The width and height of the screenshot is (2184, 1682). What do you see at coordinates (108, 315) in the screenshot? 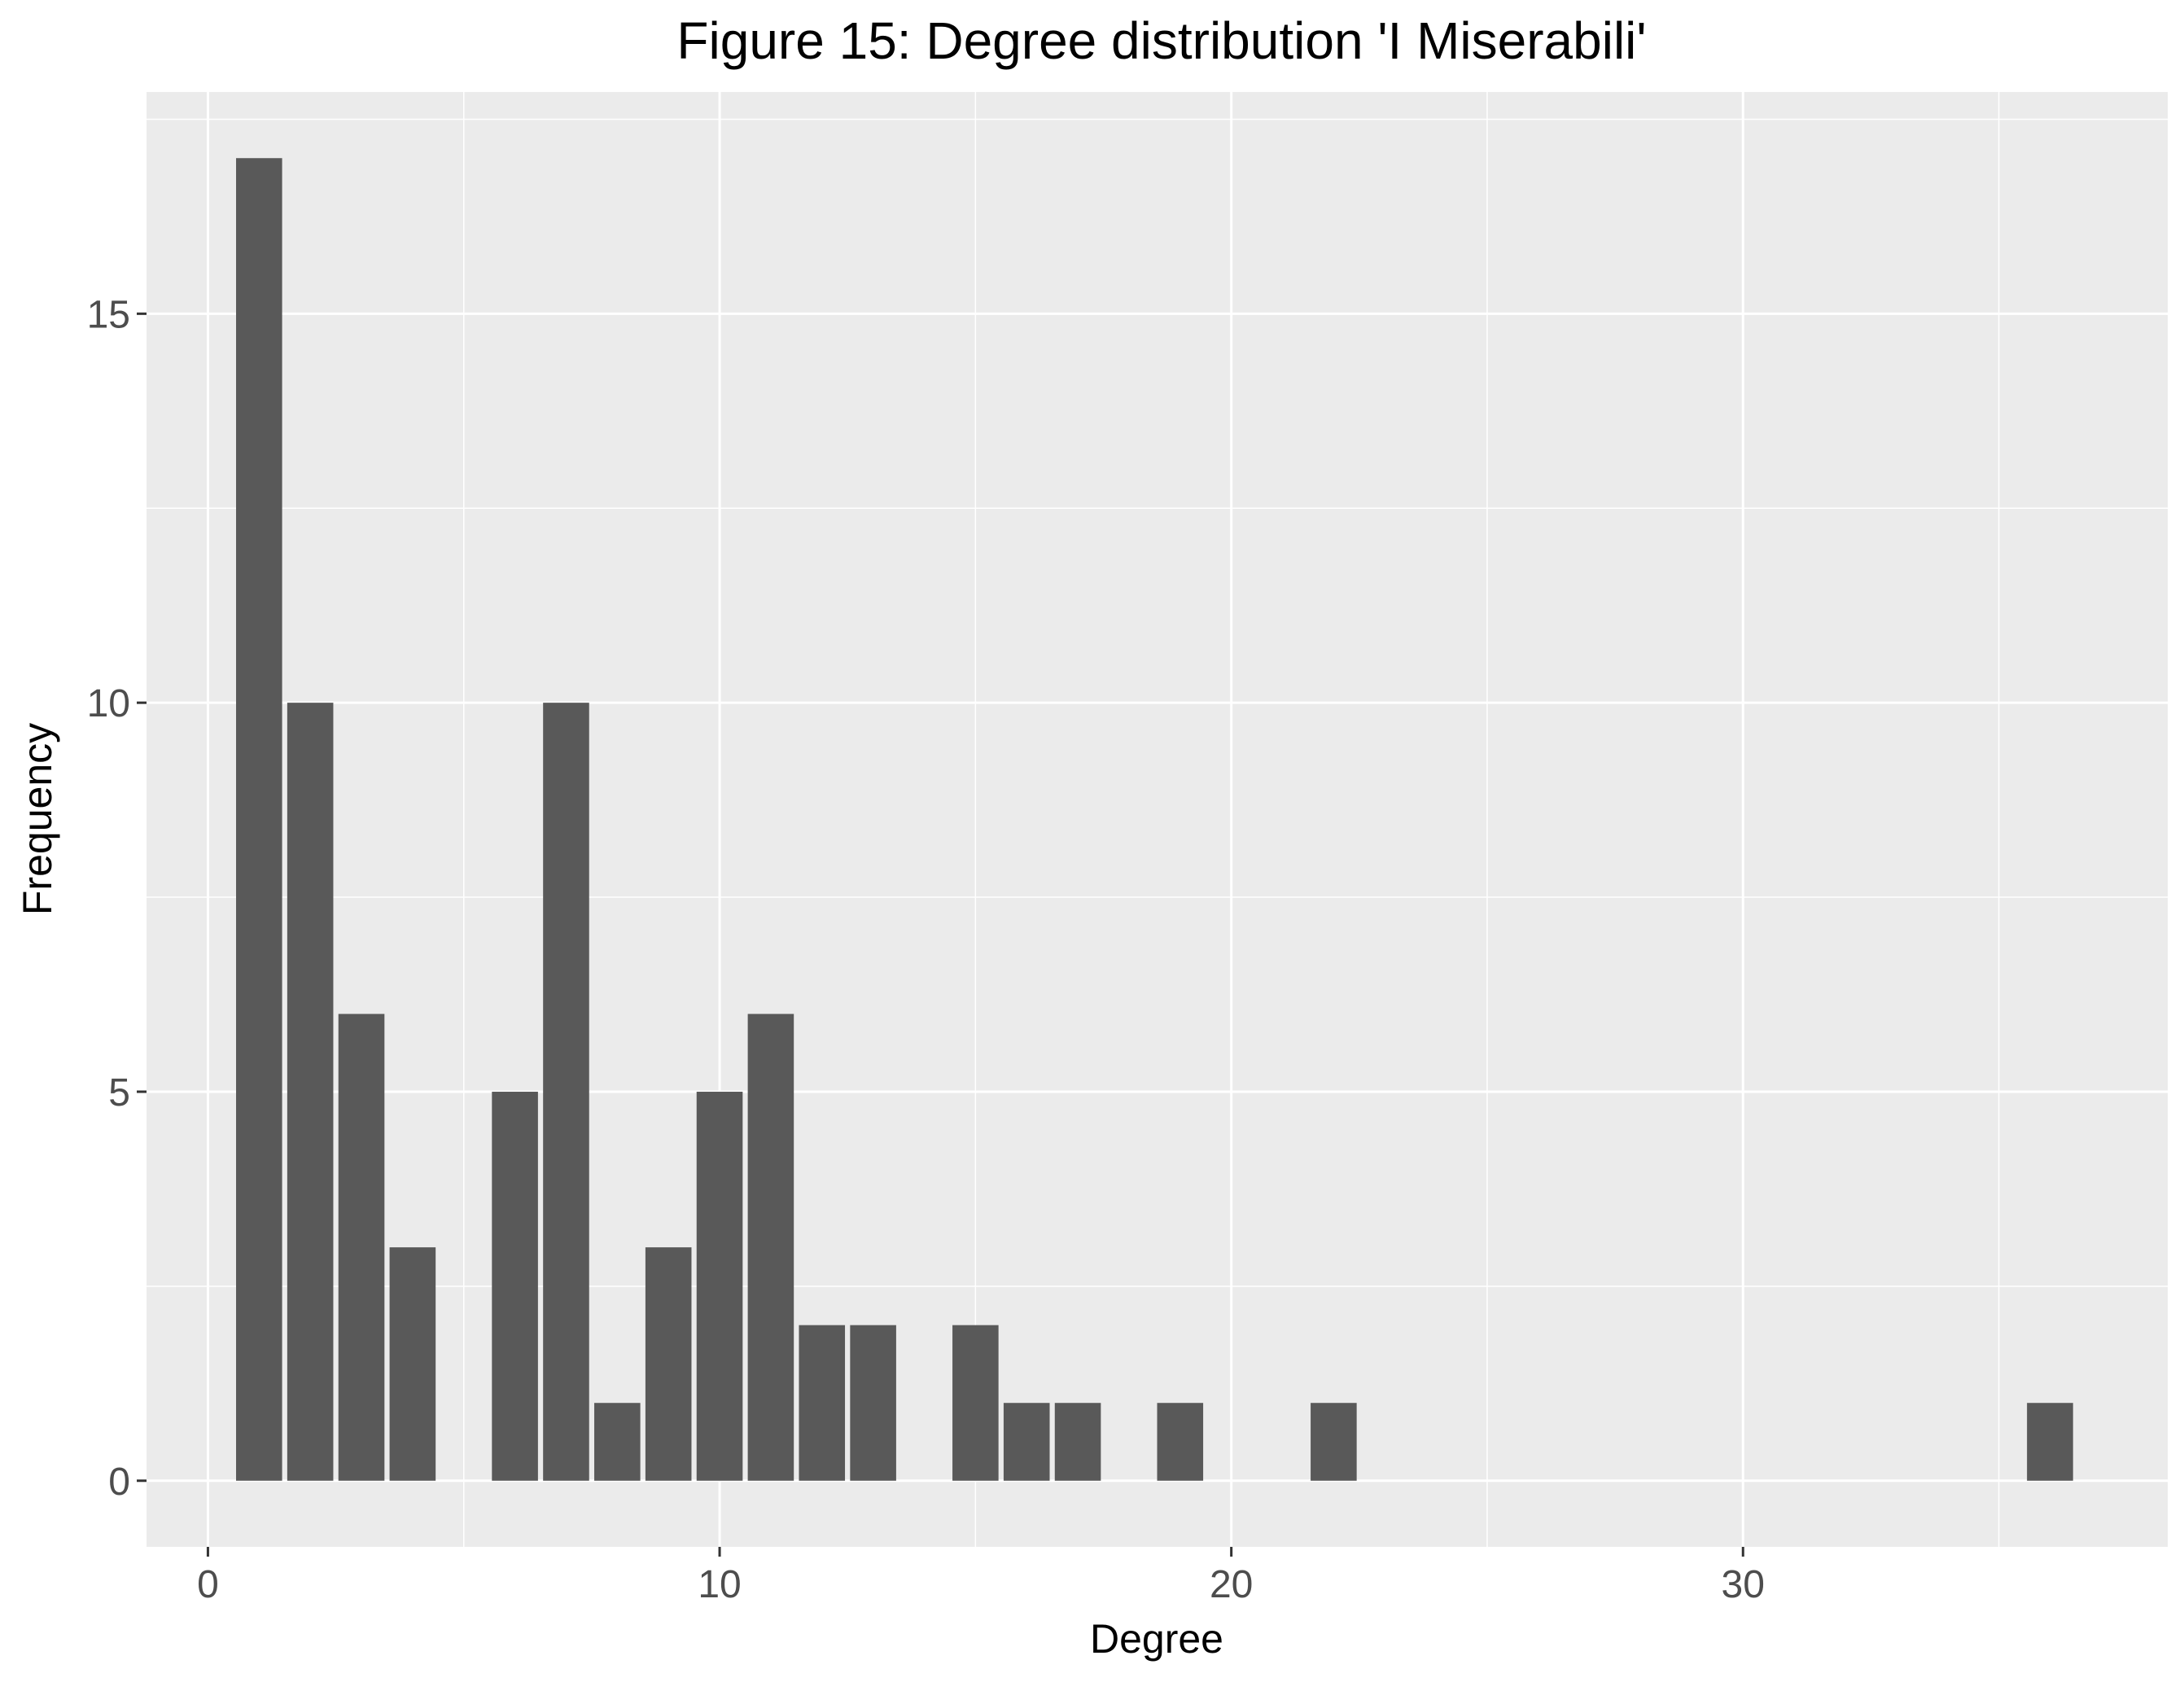
I see `y-tick-label: 15` at bounding box center [108, 315].